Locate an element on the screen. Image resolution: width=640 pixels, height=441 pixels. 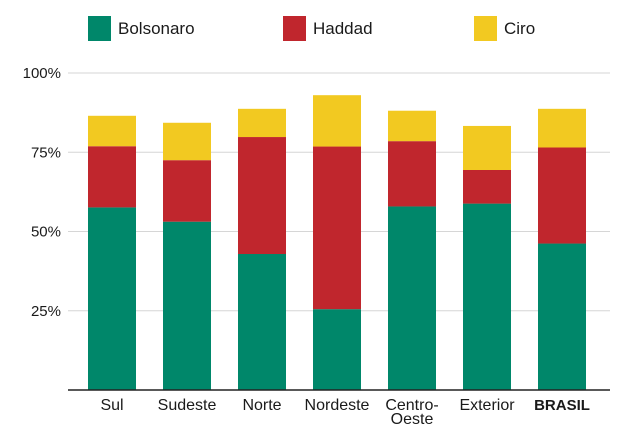
x-tick-label: Norte is located at coordinates (261, 405).